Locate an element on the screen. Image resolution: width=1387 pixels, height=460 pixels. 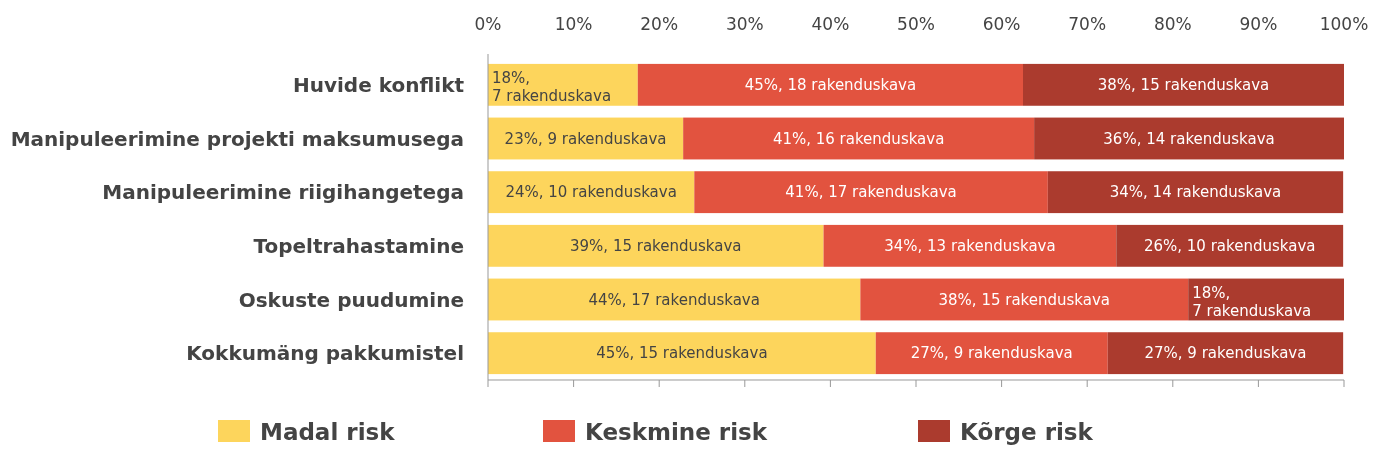
data-label: 23%, 9 rakenduskava is located at coordinates (585, 138).